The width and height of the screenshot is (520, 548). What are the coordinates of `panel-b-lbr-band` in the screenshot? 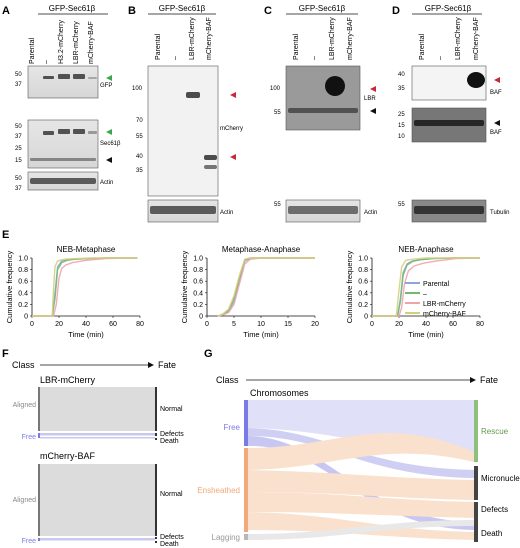 It's located at (193, 95).